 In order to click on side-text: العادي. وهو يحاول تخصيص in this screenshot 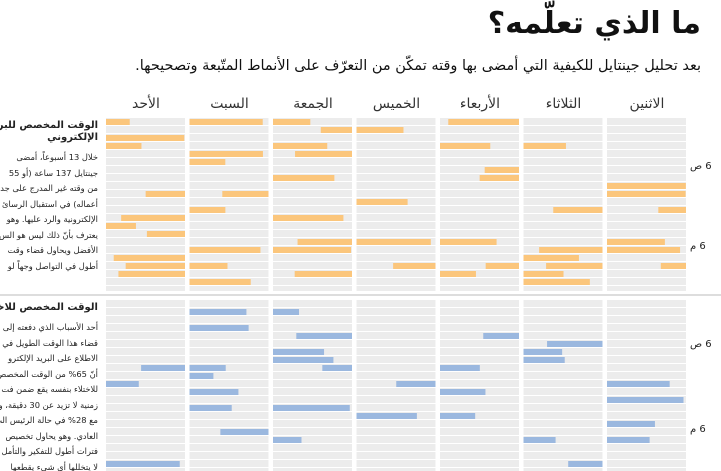, I will do `click(51, 435)`.